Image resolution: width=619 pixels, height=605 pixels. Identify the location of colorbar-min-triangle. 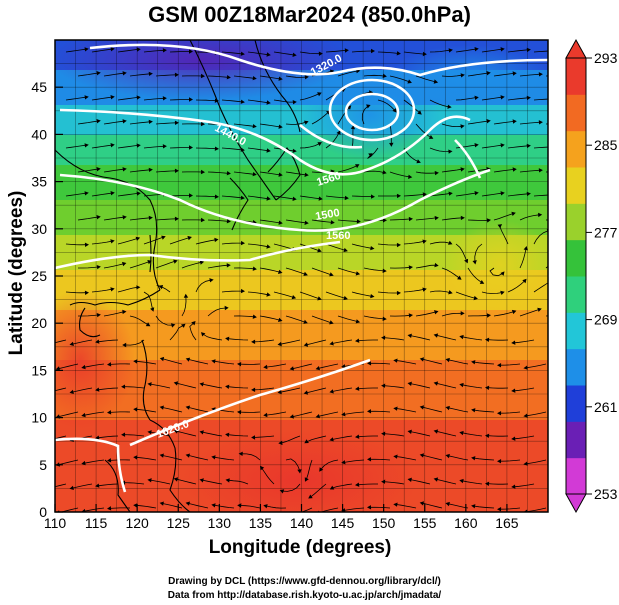
(576, 503).